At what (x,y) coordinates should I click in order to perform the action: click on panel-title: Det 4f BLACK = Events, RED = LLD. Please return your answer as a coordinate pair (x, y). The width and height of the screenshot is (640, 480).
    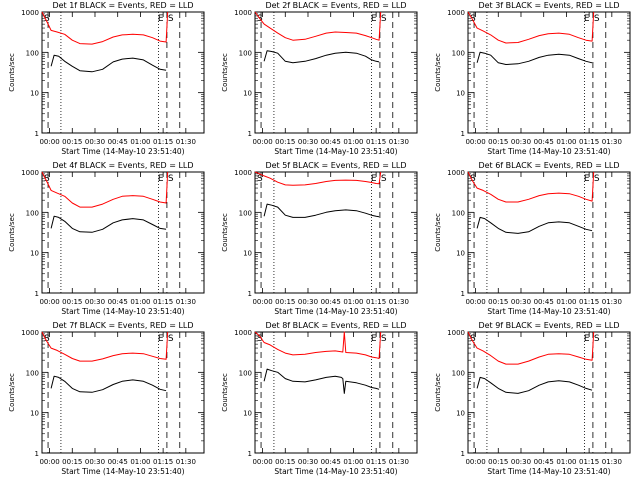
    Looking at the image, I should click on (122, 165).